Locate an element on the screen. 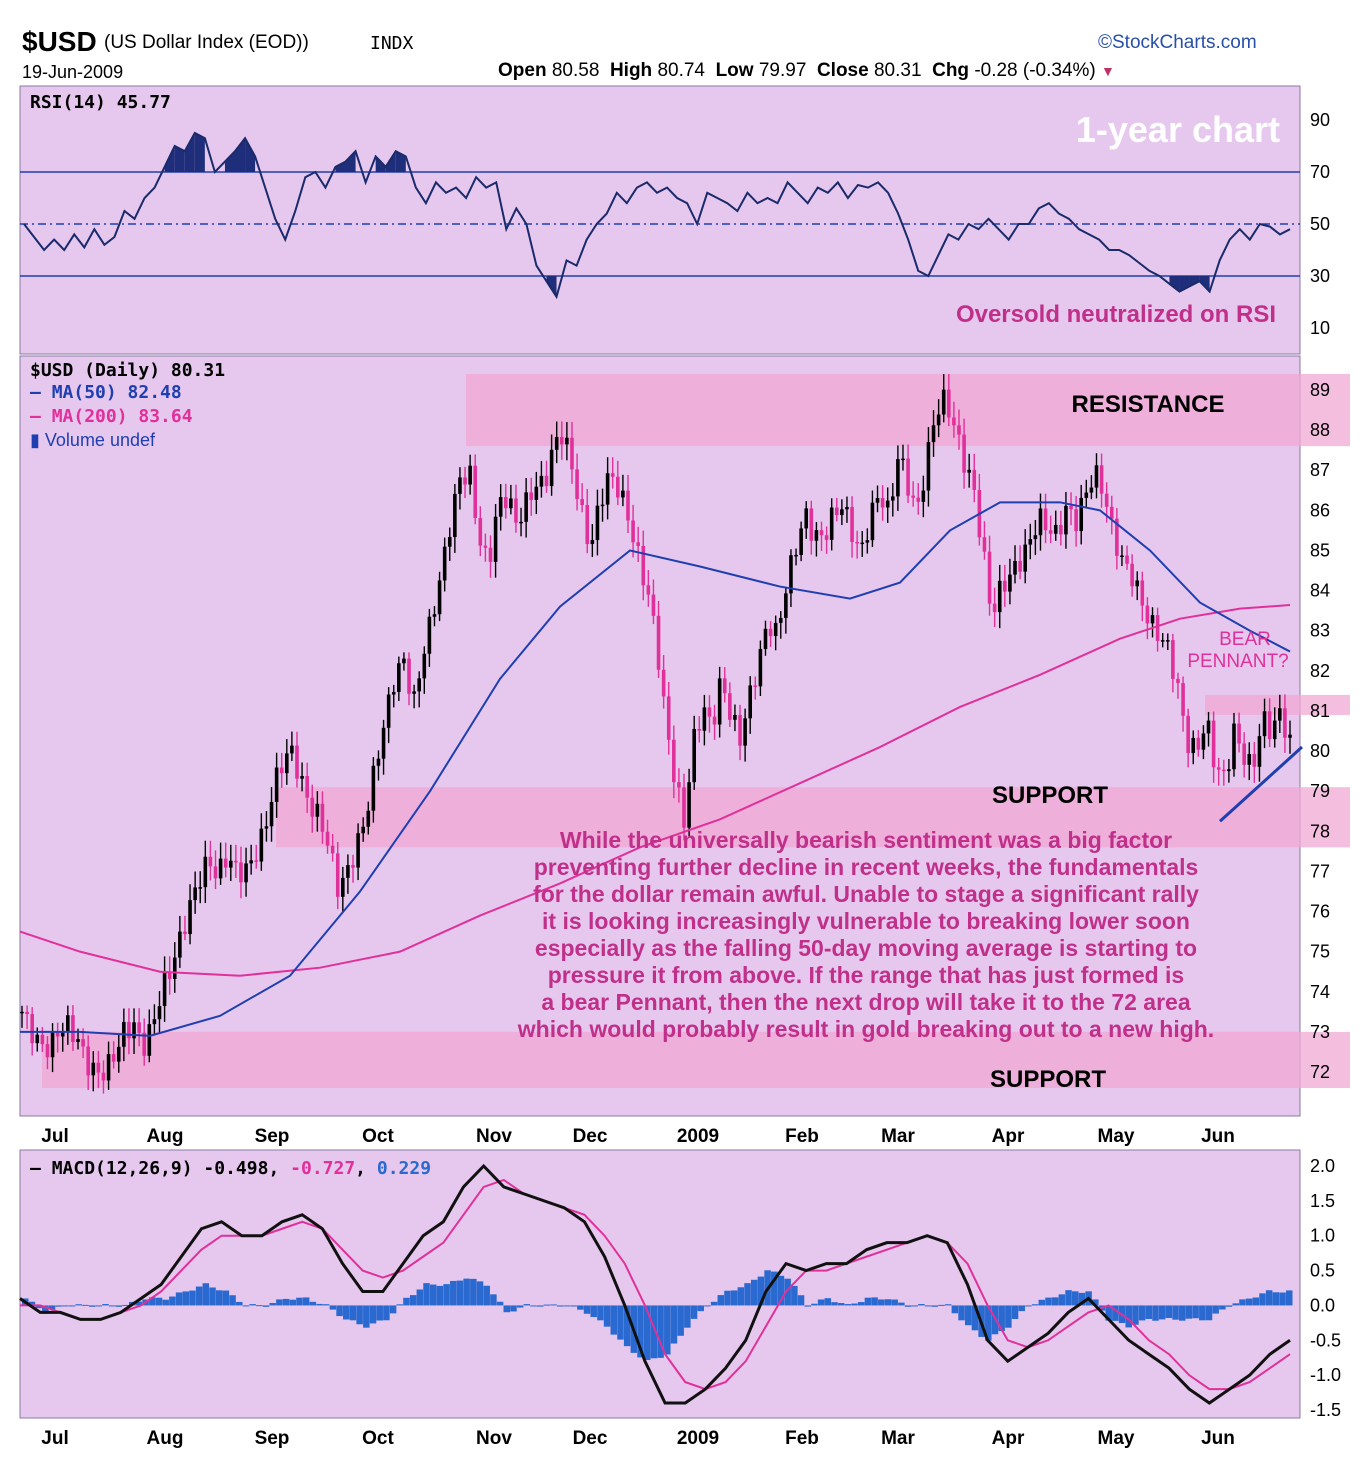 The image size is (1370, 1460). support-label: SUPPORT is located at coordinates (1048, 1079).